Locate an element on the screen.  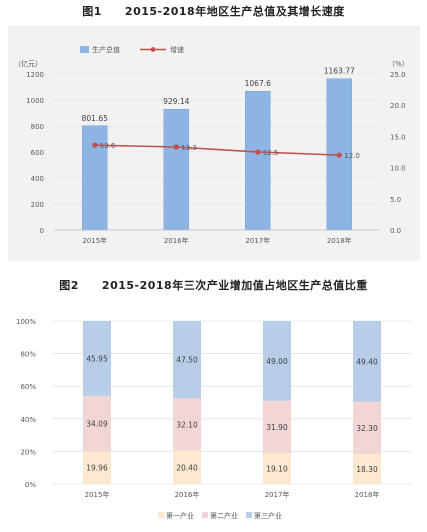
y-left-tick-label: 600 is located at coordinates (37, 153).